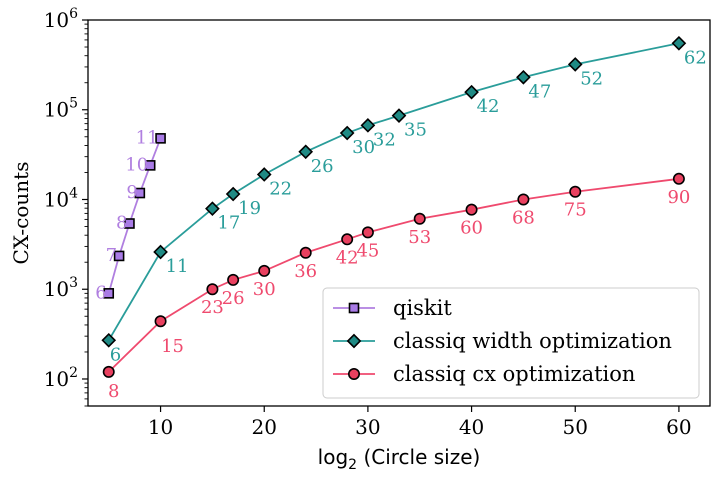 The height and width of the screenshot is (480, 720). Describe the element at coordinates (678, 427) in the screenshot. I see `x-tick-label: 60` at that location.